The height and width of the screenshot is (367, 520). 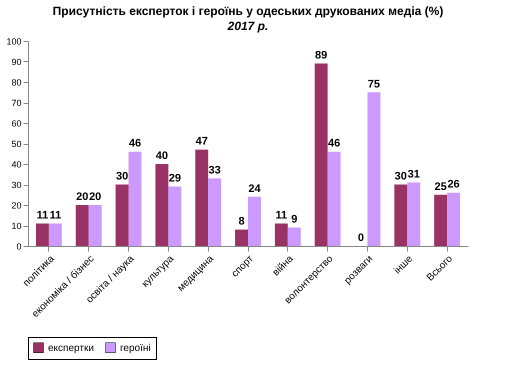 I want to click on legend-label: експертки, so click(x=71, y=348).